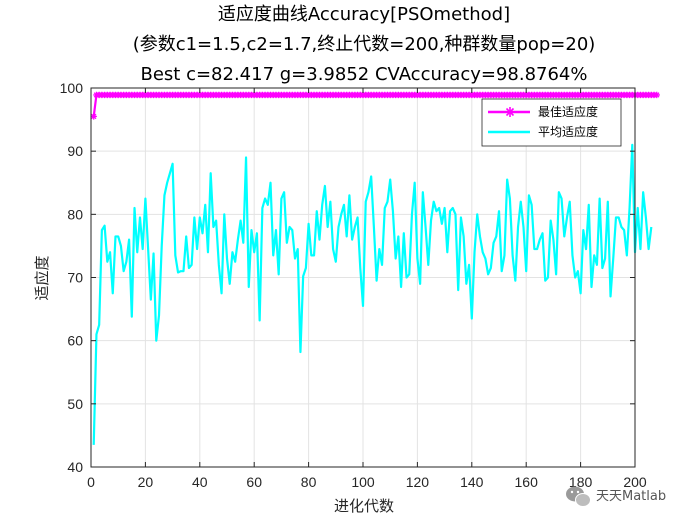 This screenshot has width=700, height=525. Describe the element at coordinates (42, 277) in the screenshot. I see `y-axis-label: 适应度` at that location.